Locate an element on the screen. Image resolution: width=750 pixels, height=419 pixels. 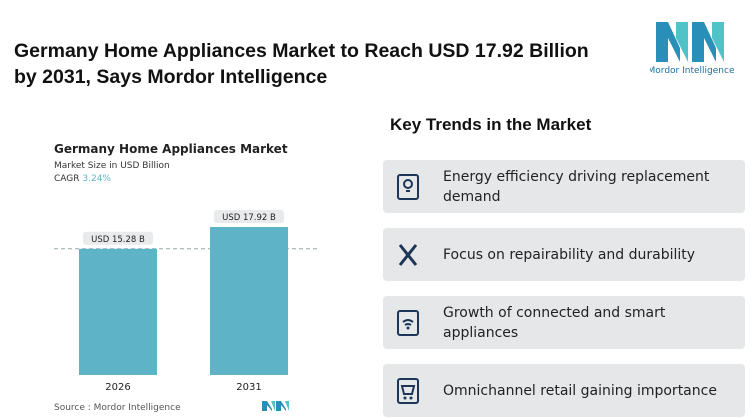
cagr-value: 3.24% is located at coordinates (96, 179).